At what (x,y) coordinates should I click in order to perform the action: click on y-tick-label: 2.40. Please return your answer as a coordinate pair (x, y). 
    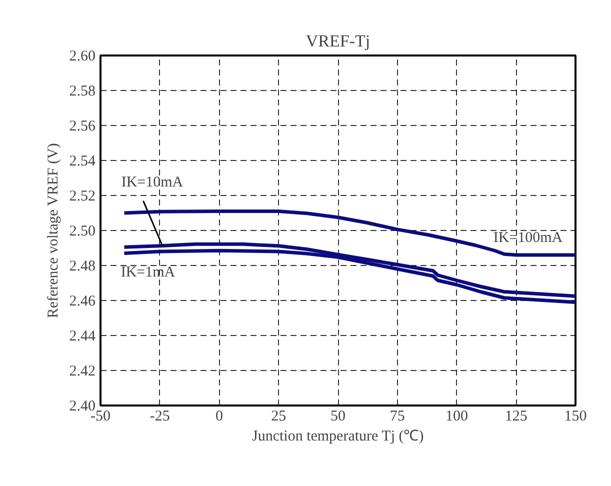
    Looking at the image, I should click on (82, 406).